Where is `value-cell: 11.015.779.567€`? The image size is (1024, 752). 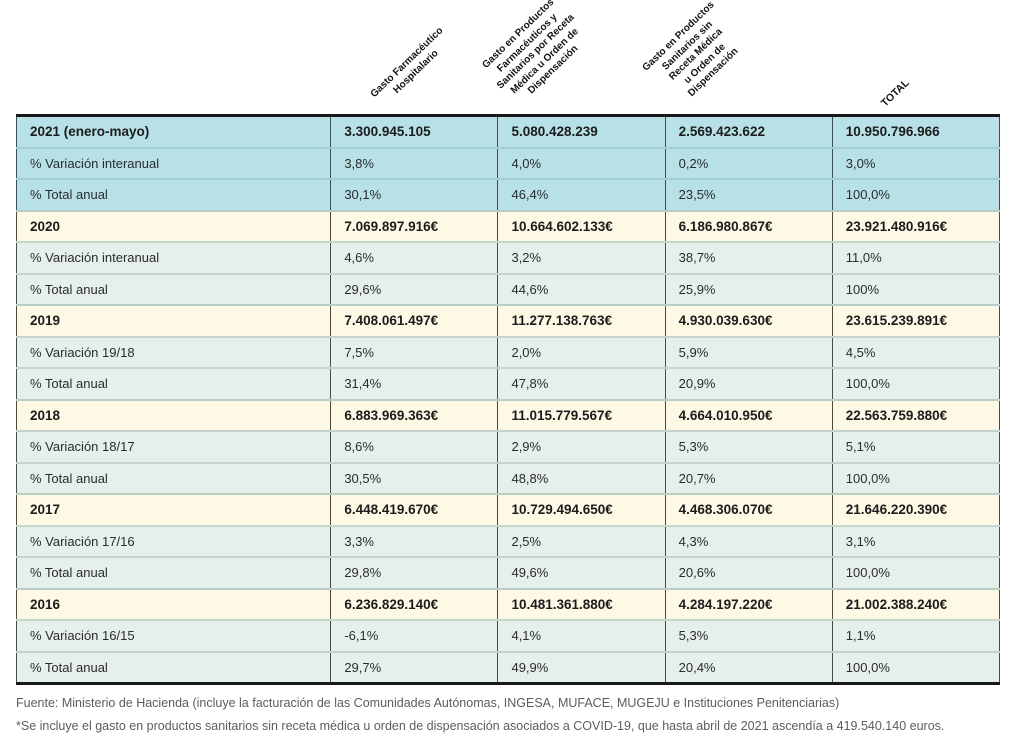 value-cell: 11.015.779.567€ is located at coordinates (581, 414).